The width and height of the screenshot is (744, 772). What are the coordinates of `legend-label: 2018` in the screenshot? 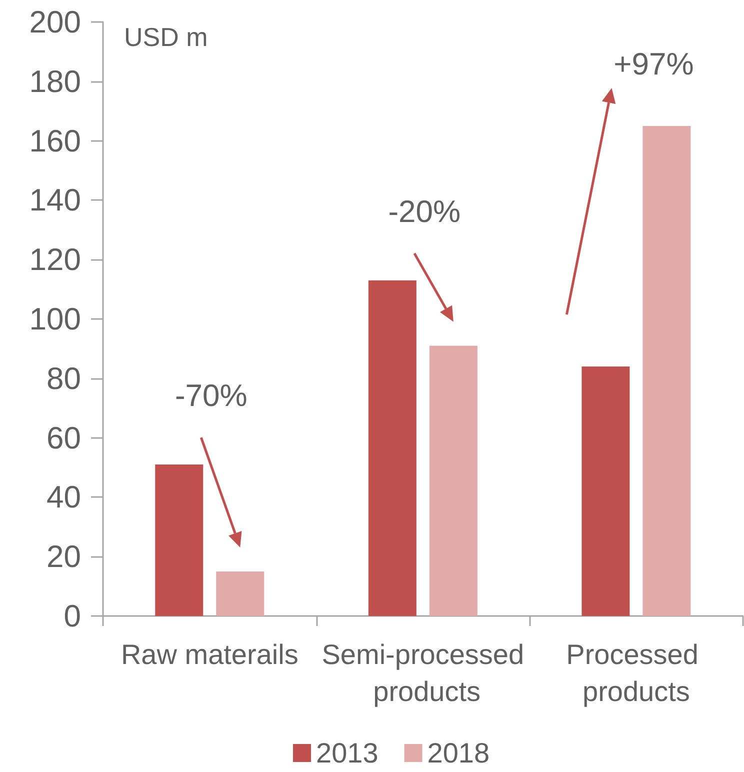 It's located at (458, 753).